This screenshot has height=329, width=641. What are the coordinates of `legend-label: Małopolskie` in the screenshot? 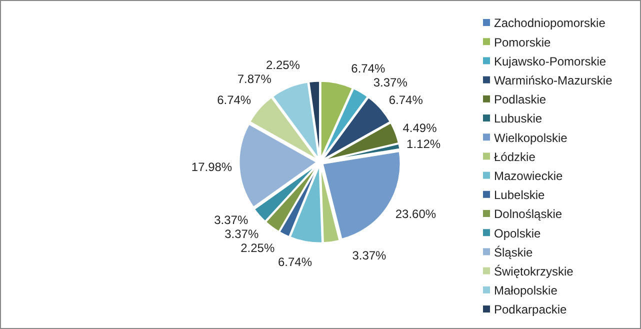 It's located at (526, 291).